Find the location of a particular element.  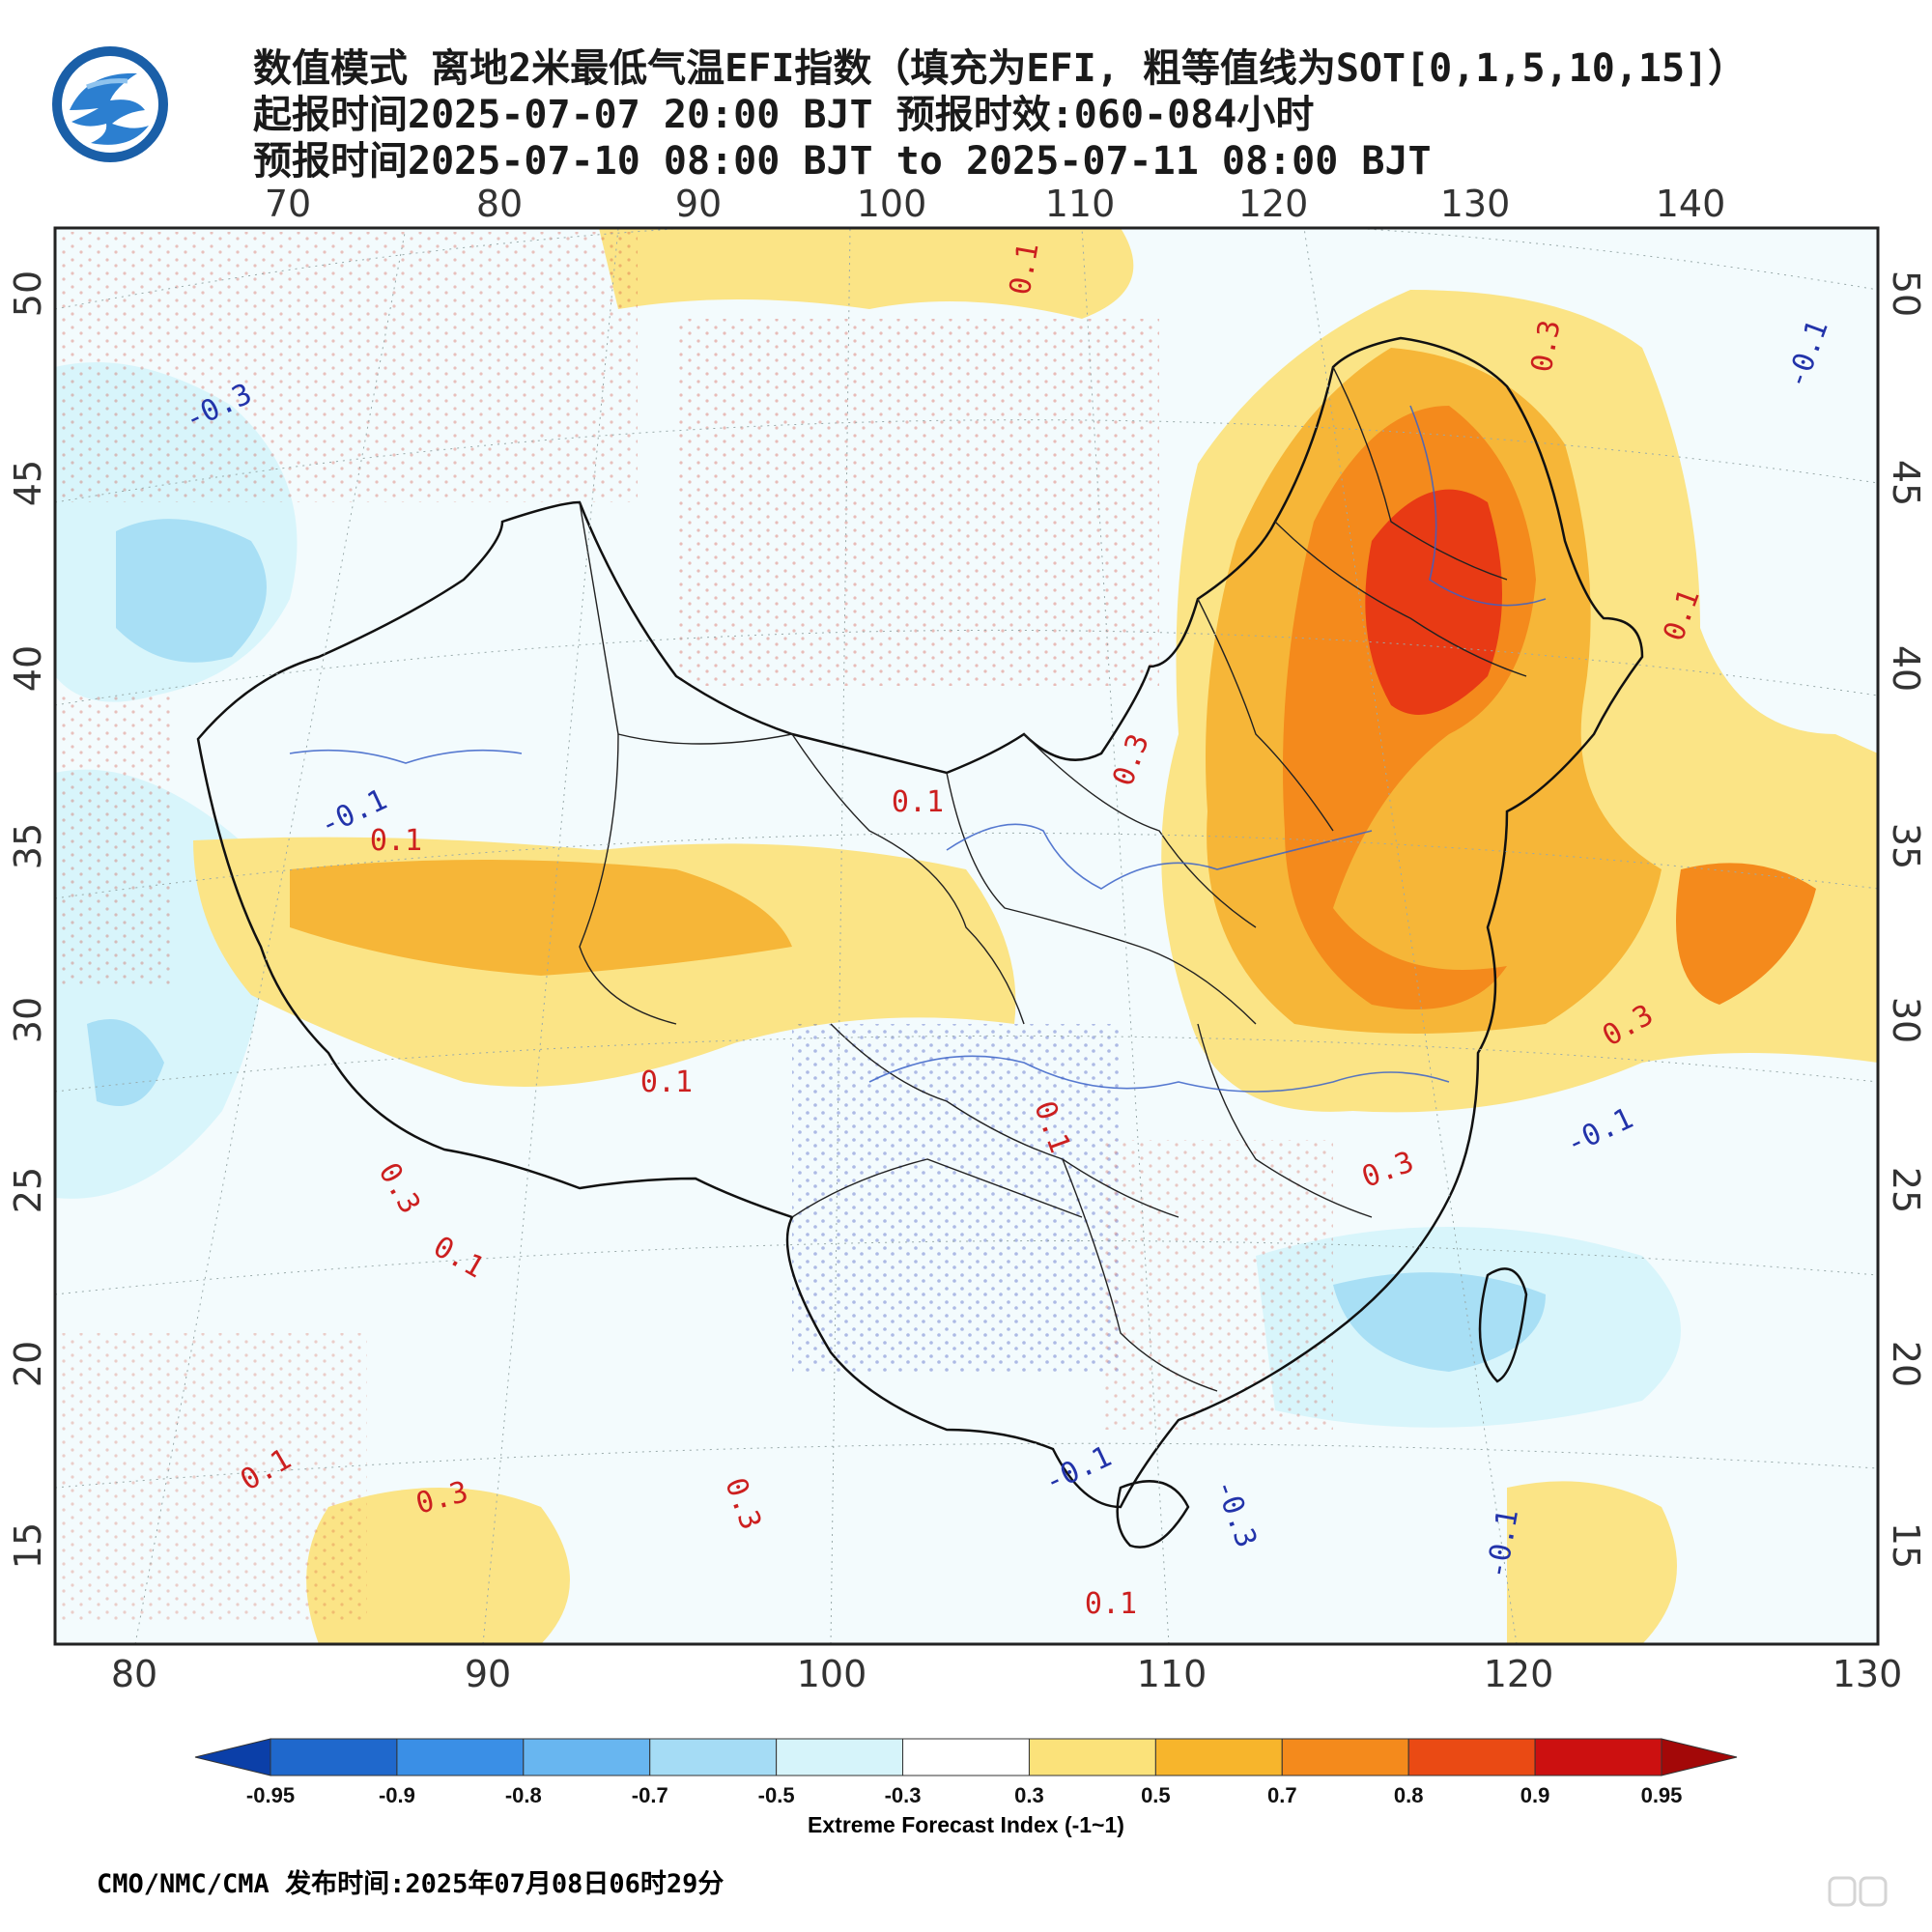

lat-label-right: 35 is located at coordinates (1906, 846).